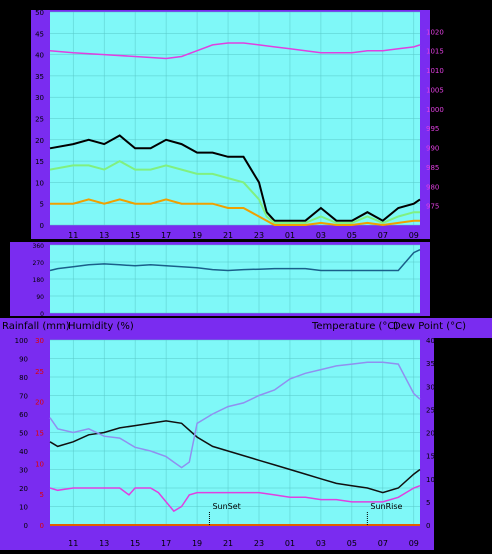  Describe the element at coordinates (259, 543) in the screenshot. I see `temp-xtick-6: 23` at that location.